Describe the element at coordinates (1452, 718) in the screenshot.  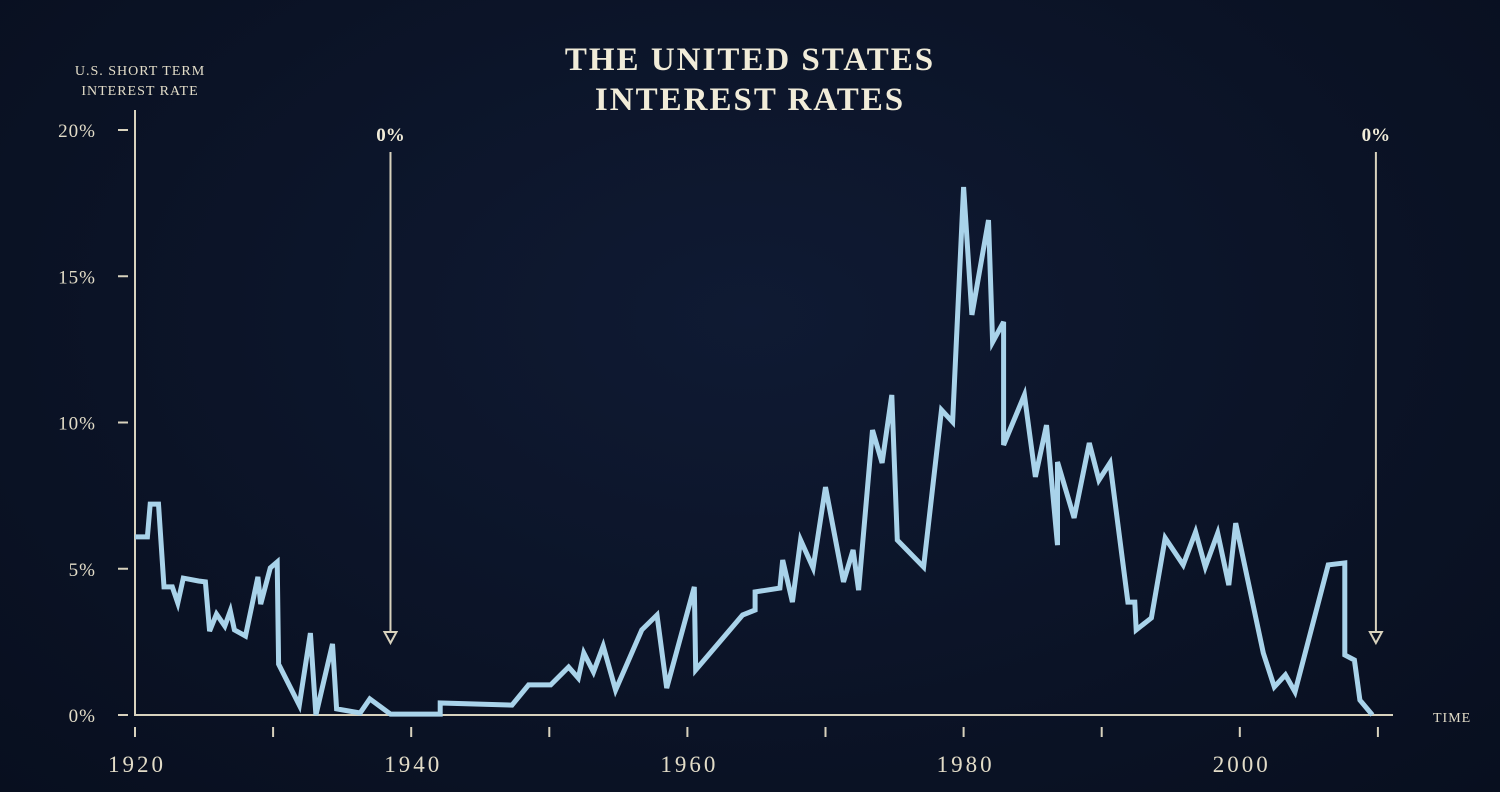
I see `x-axis-label: TIME` at that location.